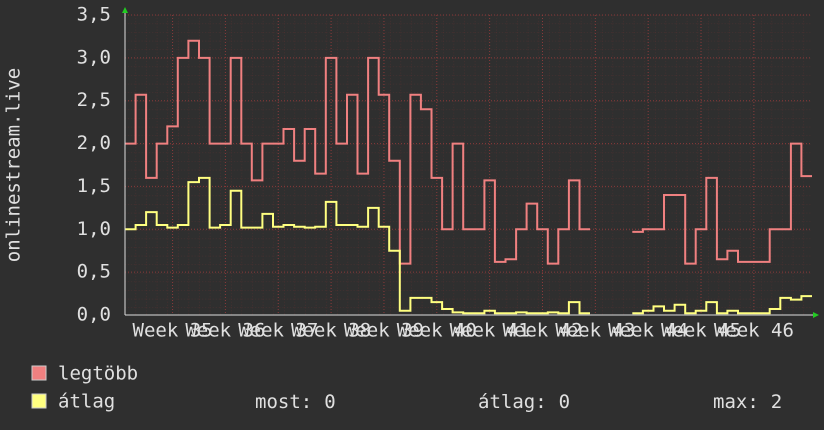  Describe the element at coordinates (542, 331) in the screenshot. I see `x-tick-label: Week 42` at that location.